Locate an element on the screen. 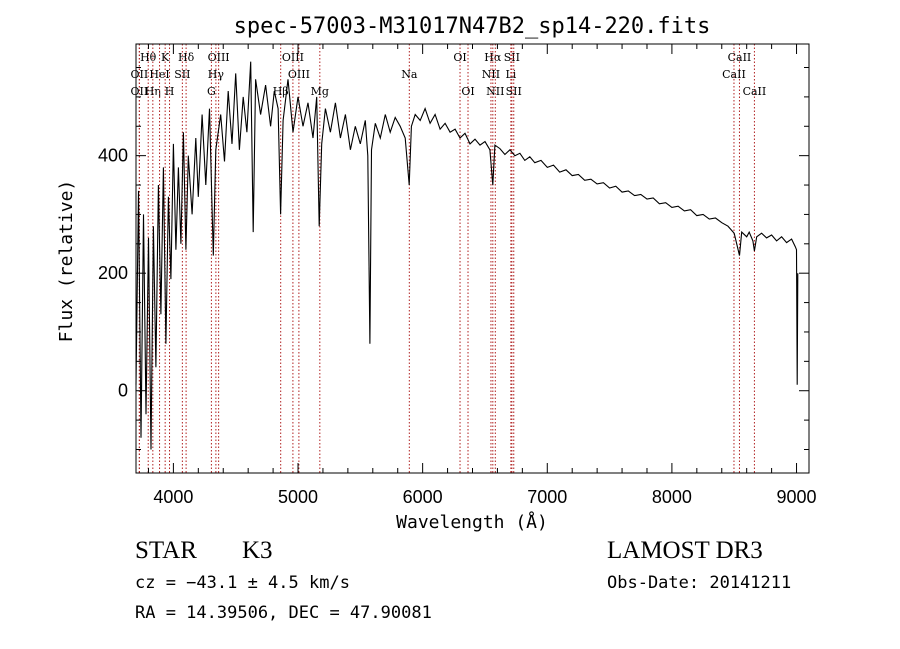  y-axis-label: Flux (relative) is located at coordinates (66, 261).